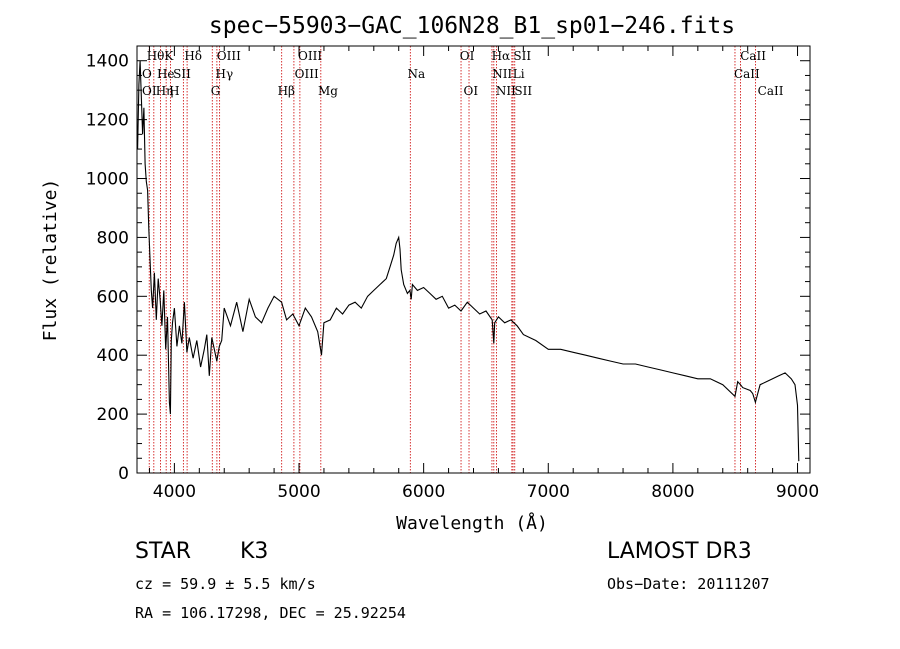 Image resolution: width=900 pixels, height=649 pixels. What do you see at coordinates (679, 551) in the screenshot?
I see `survey-name: LAMOST DR3` at bounding box center [679, 551].